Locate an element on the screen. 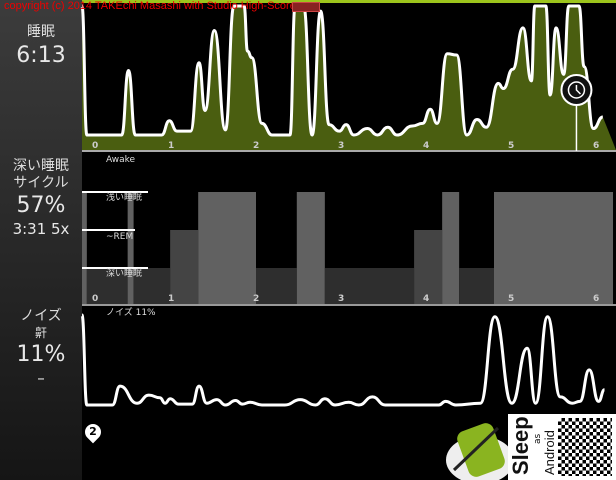  activity-tick-label: 3 is located at coordinates (341, 146).